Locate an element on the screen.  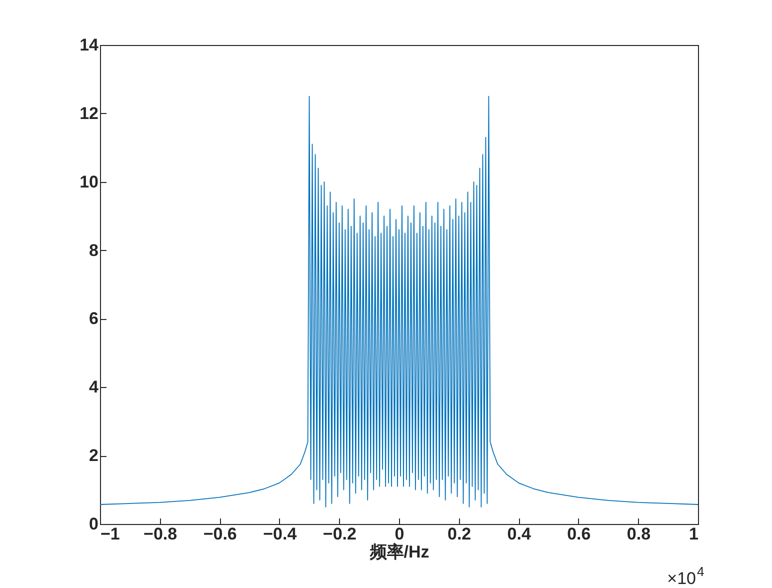
x-tick-label: −1 is located at coordinates (110, 534).